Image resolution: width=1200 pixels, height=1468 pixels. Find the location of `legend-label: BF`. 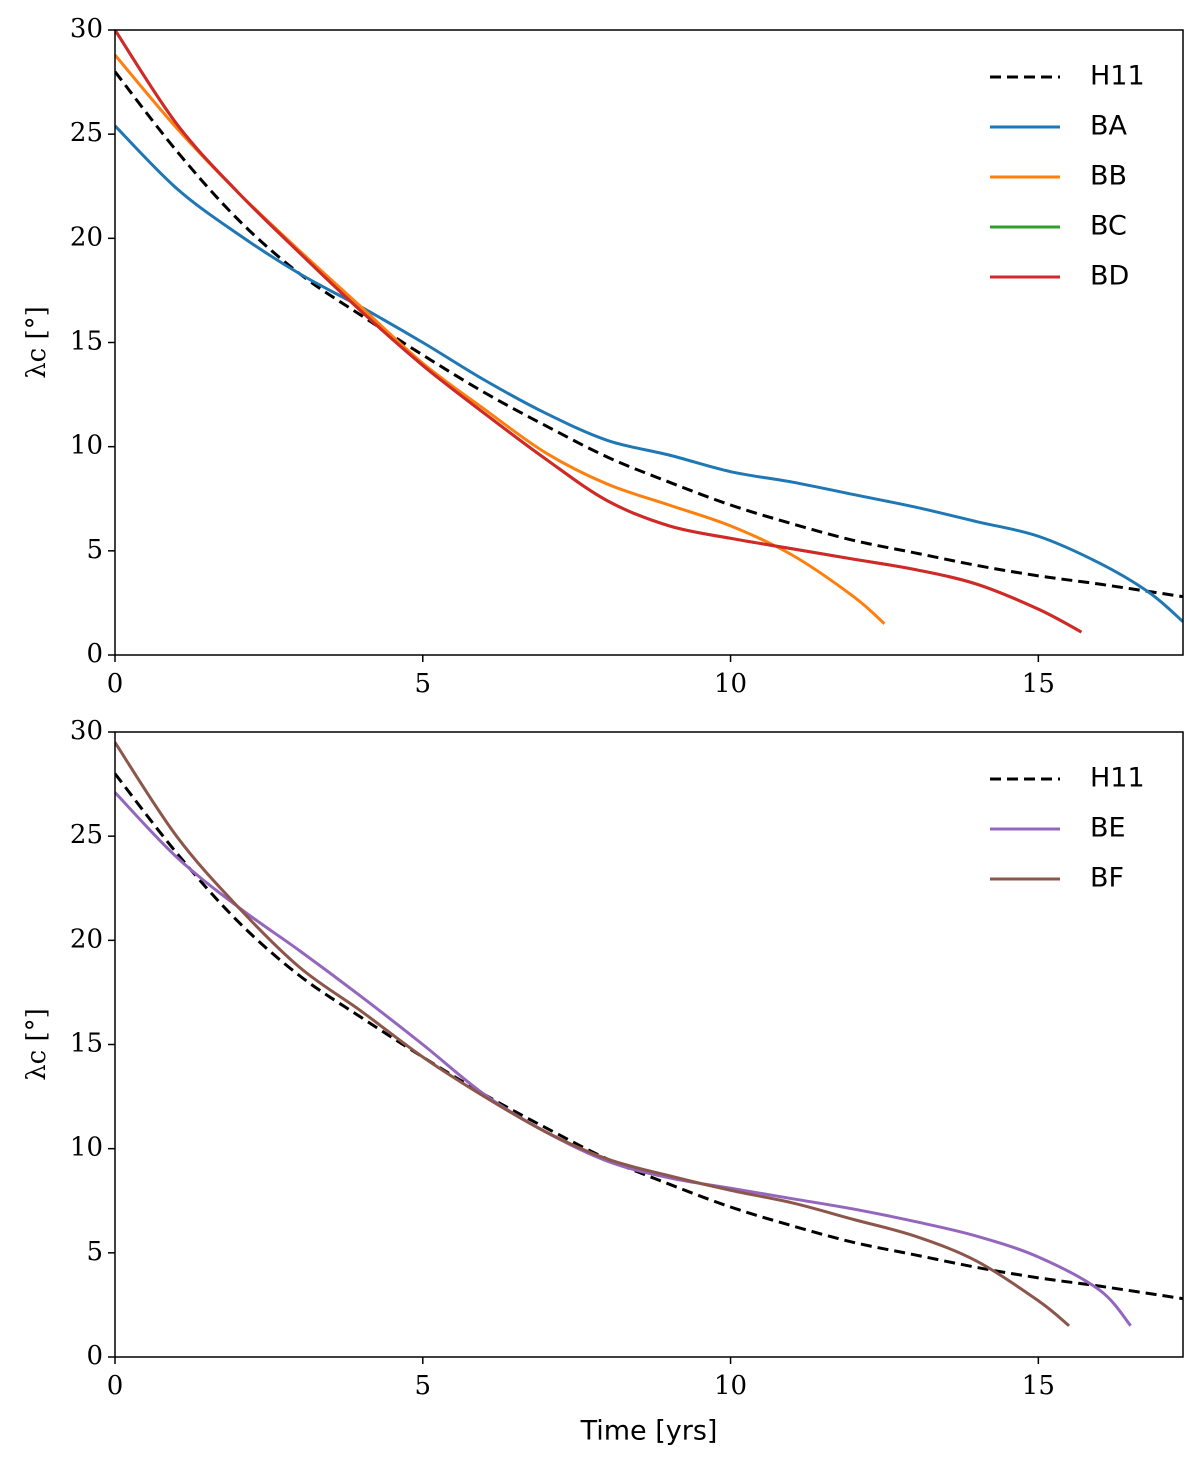

legend-label: BF is located at coordinates (1107, 878).